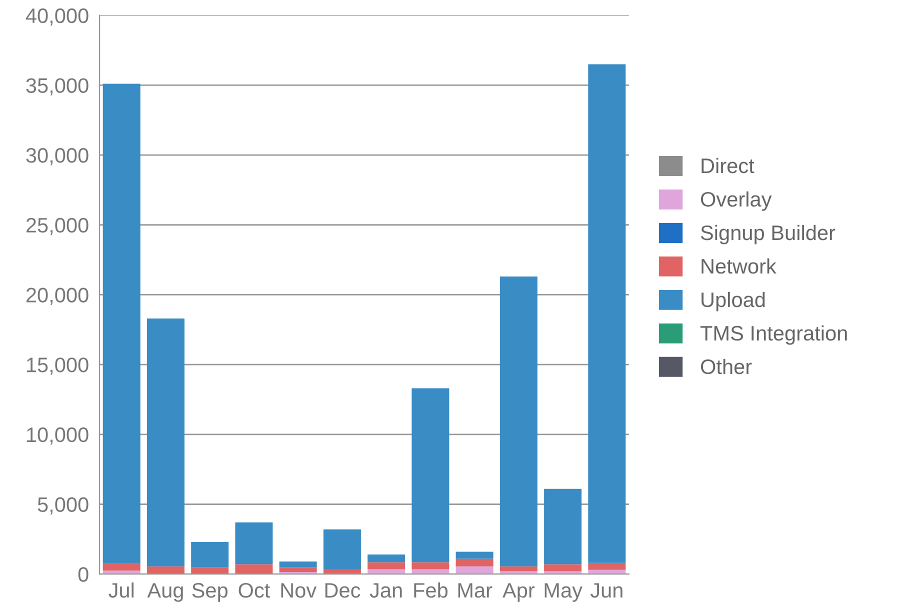 The width and height of the screenshot is (905, 614). Describe the element at coordinates (63, 505) in the screenshot. I see `y-tick-label: 5,000` at that location.